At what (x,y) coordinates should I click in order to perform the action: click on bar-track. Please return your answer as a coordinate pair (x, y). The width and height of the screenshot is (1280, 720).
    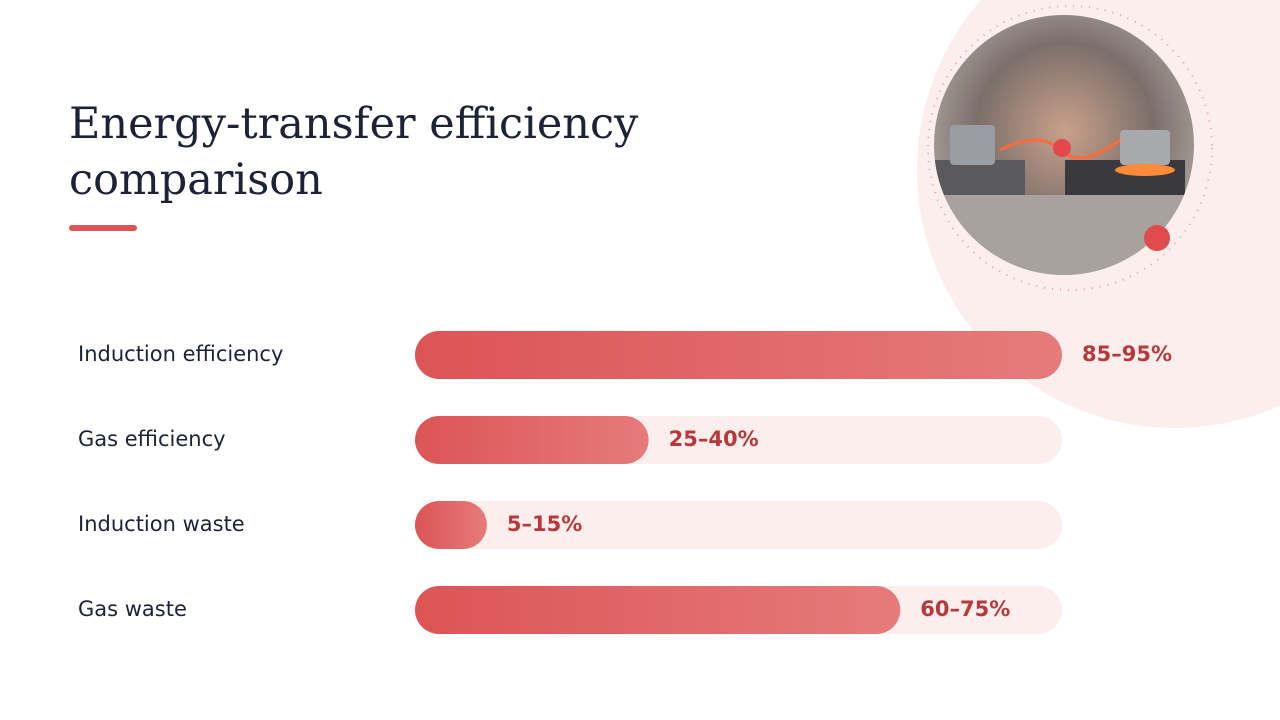
    Looking at the image, I should click on (738, 525).